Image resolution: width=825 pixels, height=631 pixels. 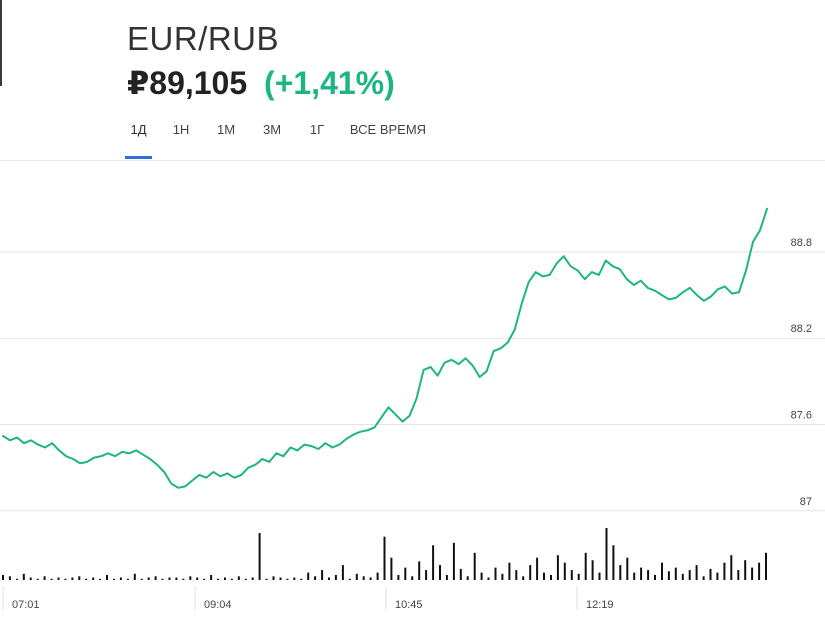 I want to click on tab-1m: 1М, so click(x=226, y=129).